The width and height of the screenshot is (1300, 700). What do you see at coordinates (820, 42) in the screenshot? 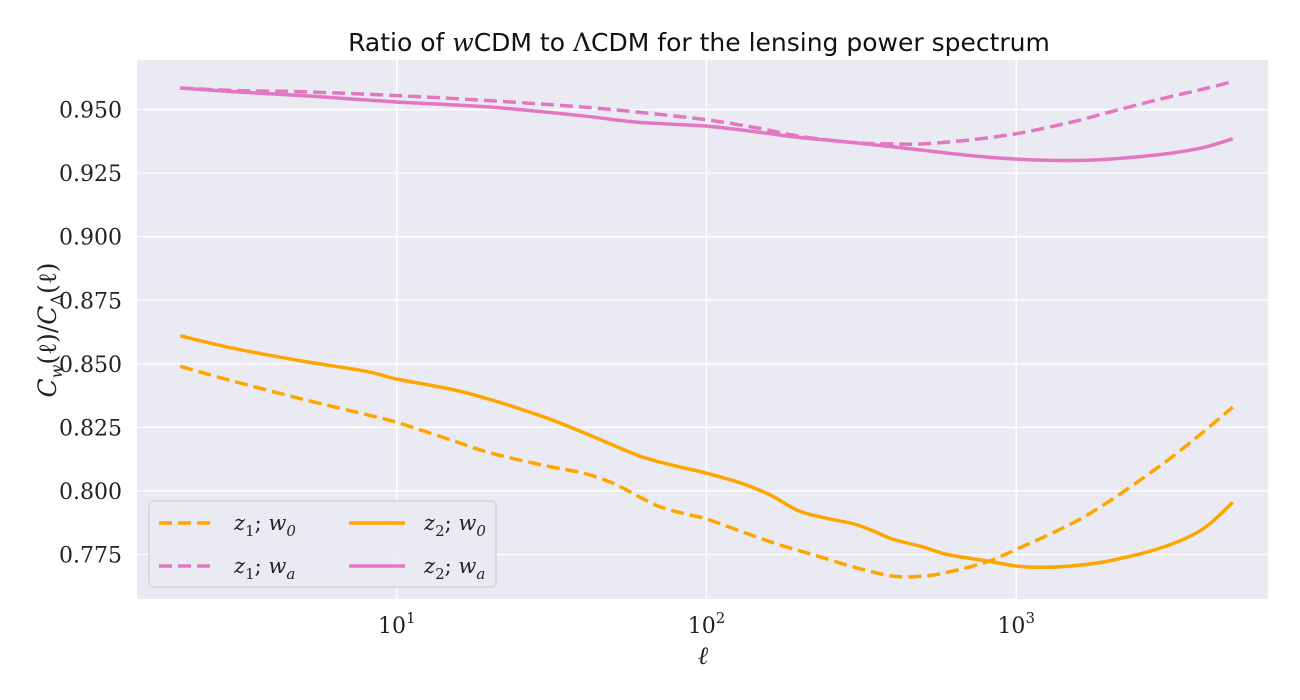
I see `chart-title-suffix: CDM for the lensing power spectrum` at bounding box center [820, 42].